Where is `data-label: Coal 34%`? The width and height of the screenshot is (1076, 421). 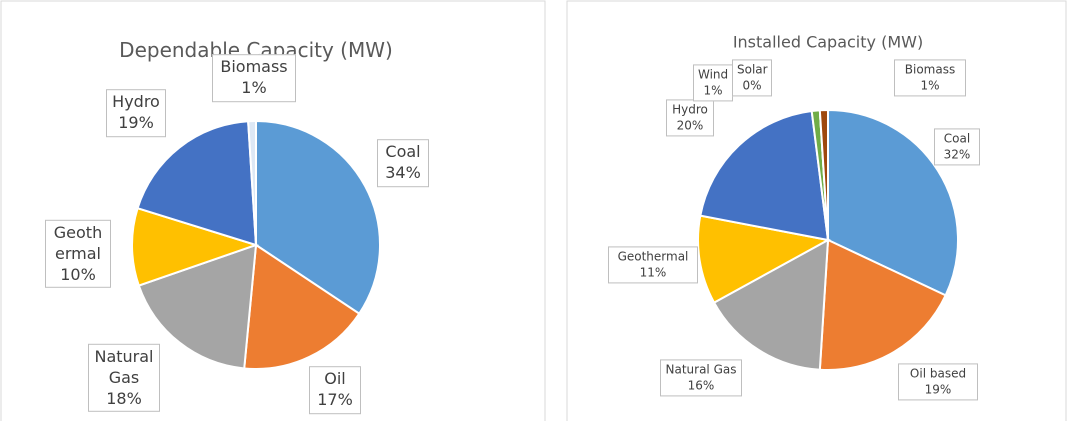 data-label: Coal 34% is located at coordinates (403, 163).